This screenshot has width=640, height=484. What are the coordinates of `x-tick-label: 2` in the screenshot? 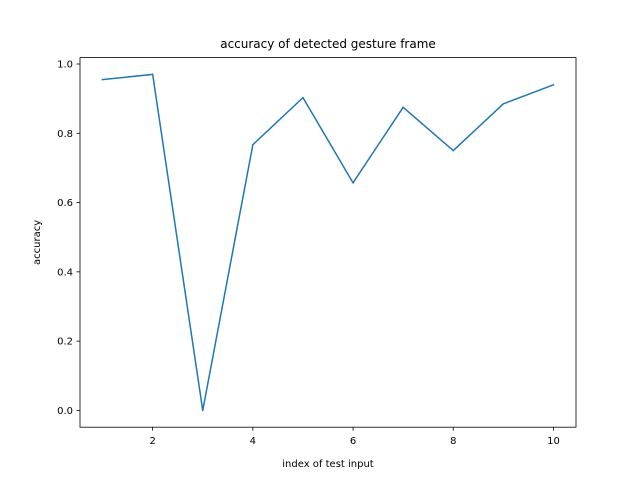 It's located at (152, 441).